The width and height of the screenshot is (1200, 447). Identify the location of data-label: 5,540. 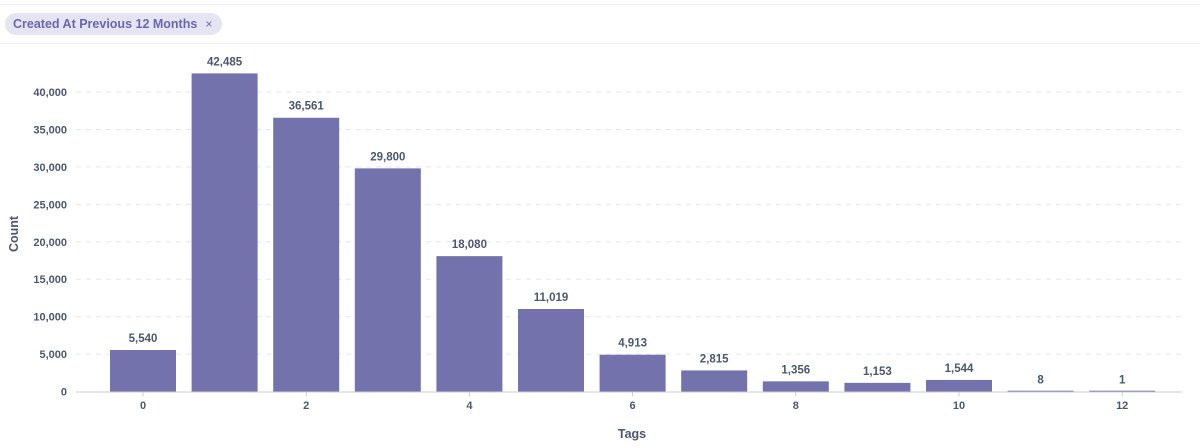
(143, 339).